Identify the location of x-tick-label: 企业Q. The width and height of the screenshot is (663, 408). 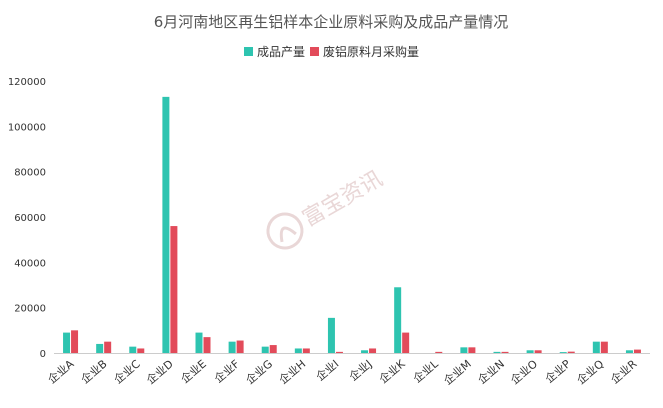
(590, 371).